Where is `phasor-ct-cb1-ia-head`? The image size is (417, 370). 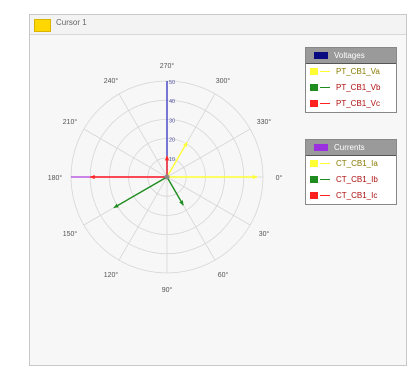 phasor-ct-cb1-ia-head is located at coordinates (255, 177).